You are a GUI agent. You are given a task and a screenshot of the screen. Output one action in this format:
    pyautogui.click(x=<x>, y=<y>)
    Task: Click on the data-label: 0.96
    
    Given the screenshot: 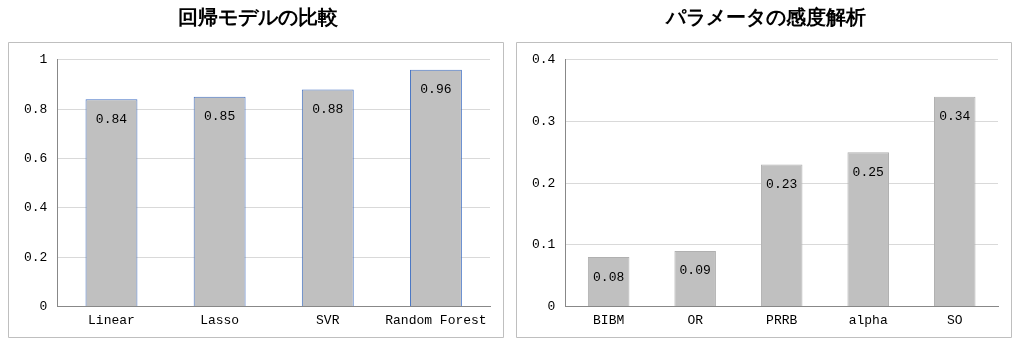 What is the action you would take?
    pyautogui.click(x=436, y=90)
    